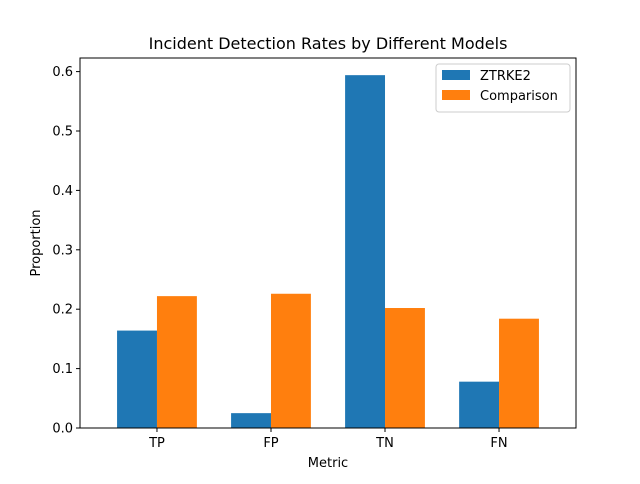 The height and width of the screenshot is (484, 640). Describe the element at coordinates (62, 72) in the screenshot. I see `y-tick-label: 0.6` at that location.